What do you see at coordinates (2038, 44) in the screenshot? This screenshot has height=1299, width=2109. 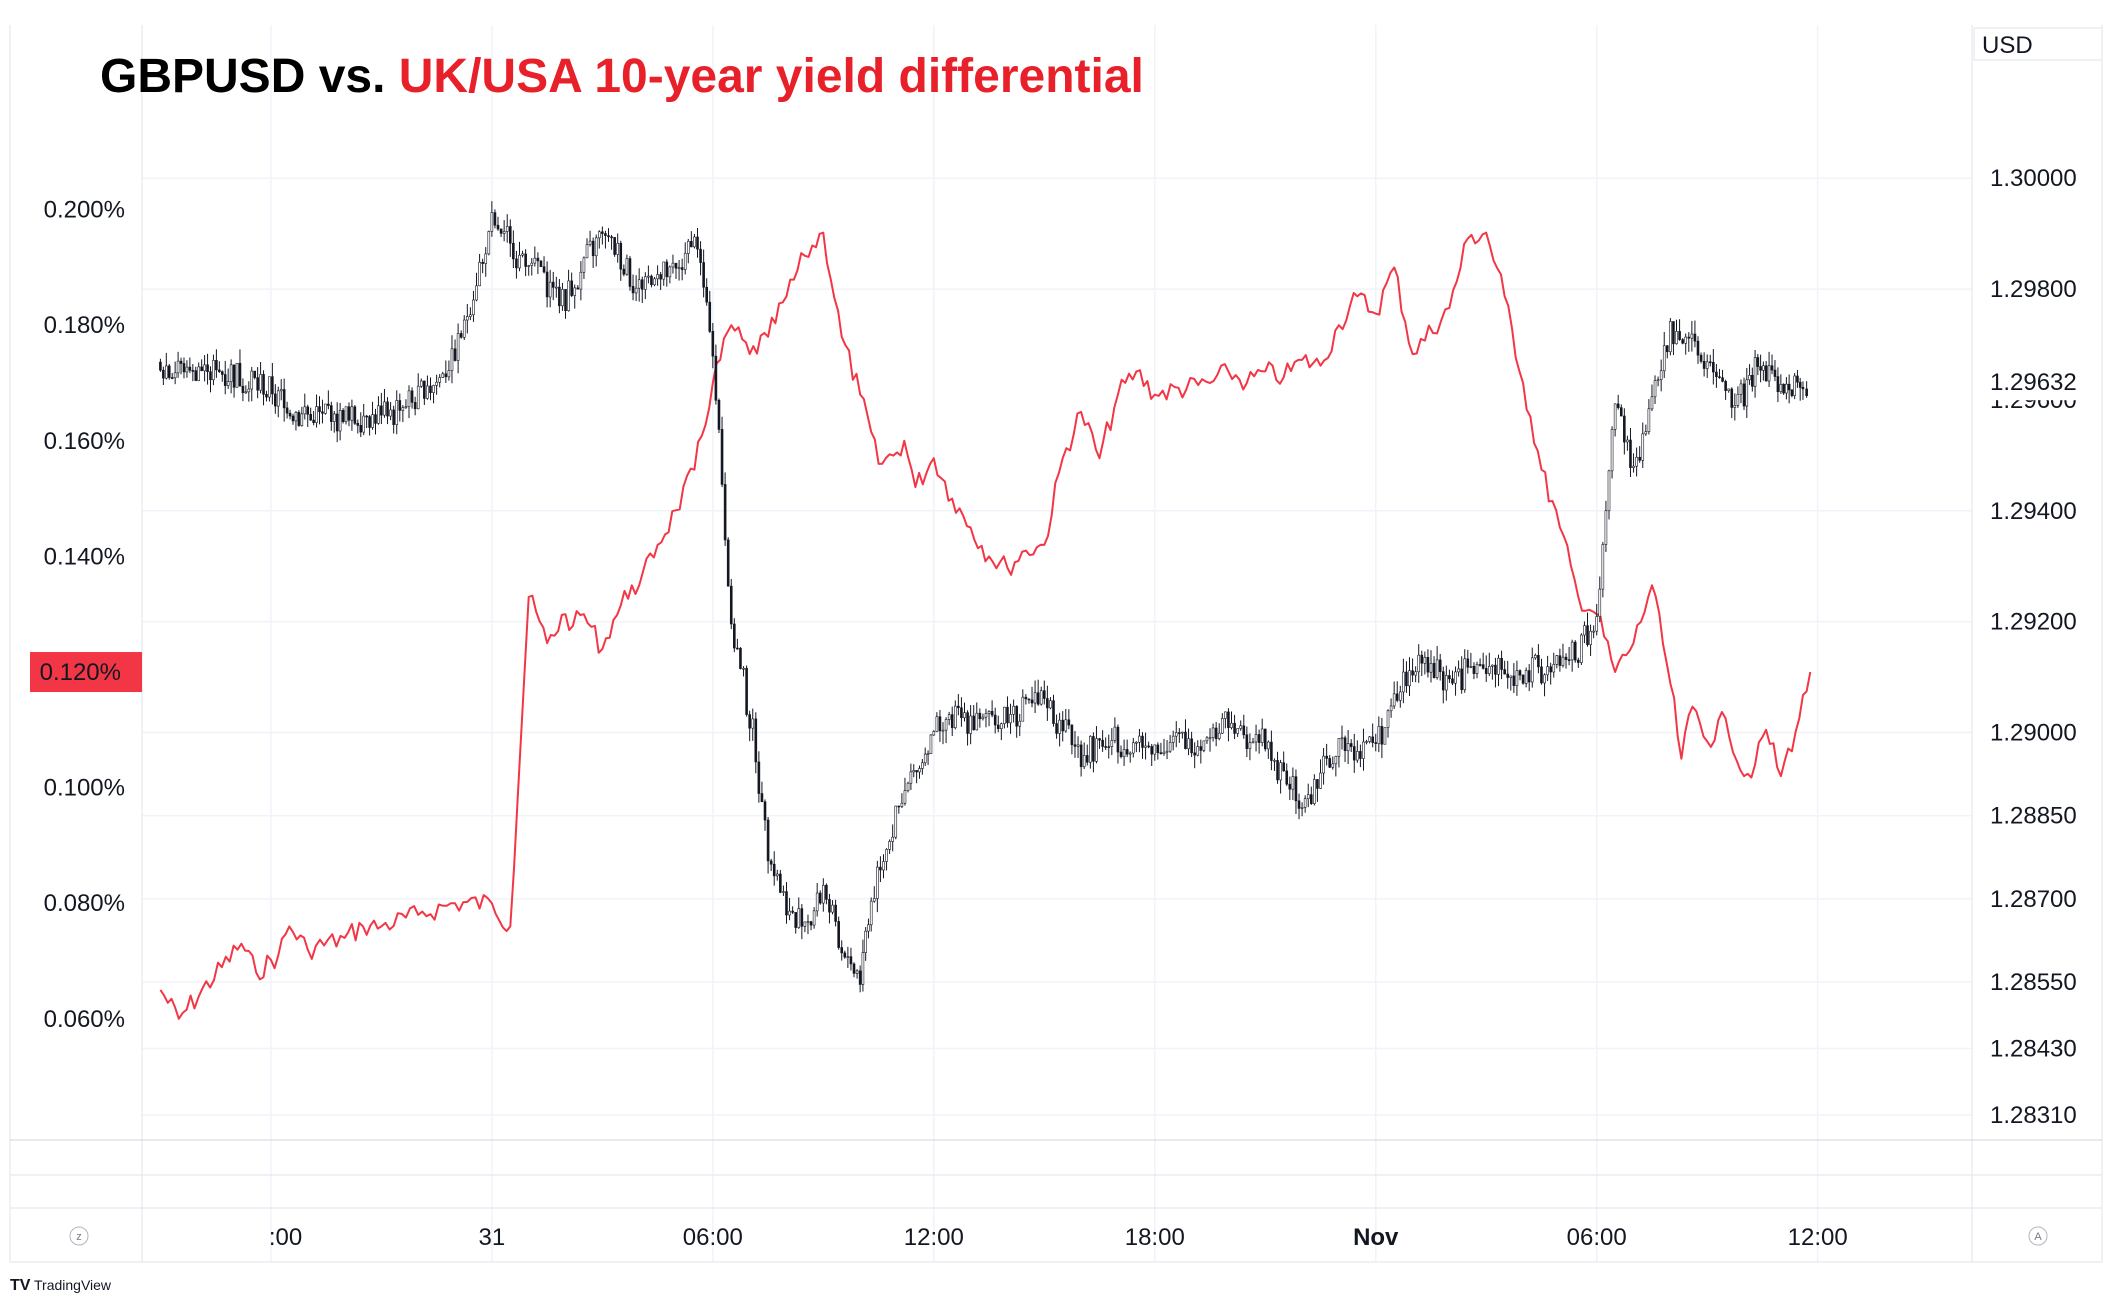 I see `currency-badge: USD` at bounding box center [2038, 44].